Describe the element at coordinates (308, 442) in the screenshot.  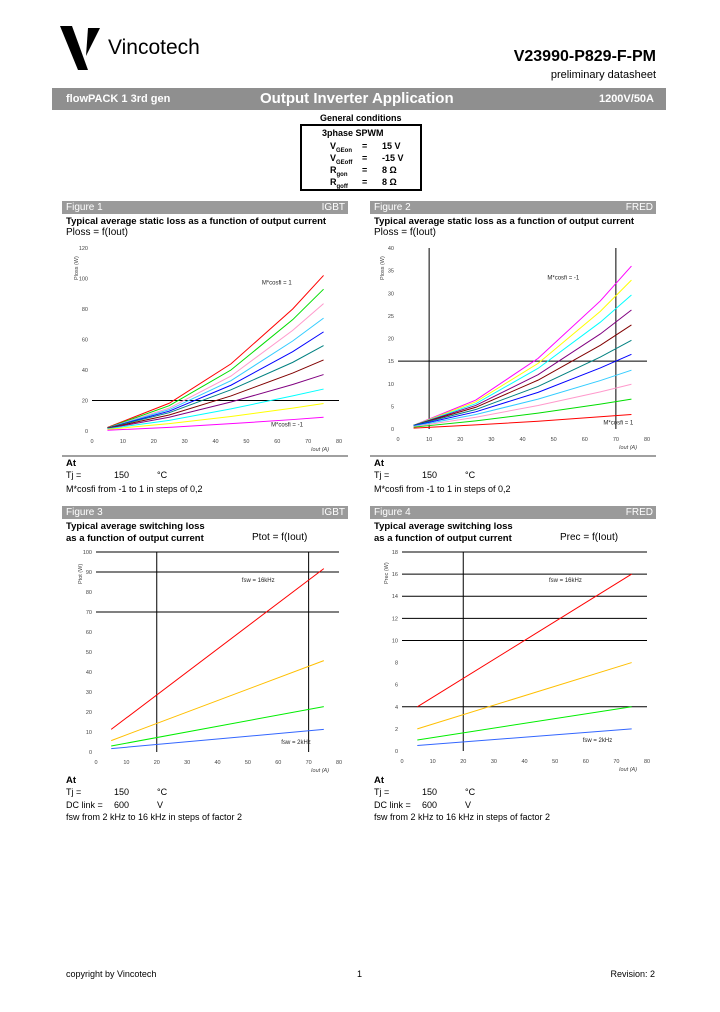
I see `x-tick-label: 70` at that location.